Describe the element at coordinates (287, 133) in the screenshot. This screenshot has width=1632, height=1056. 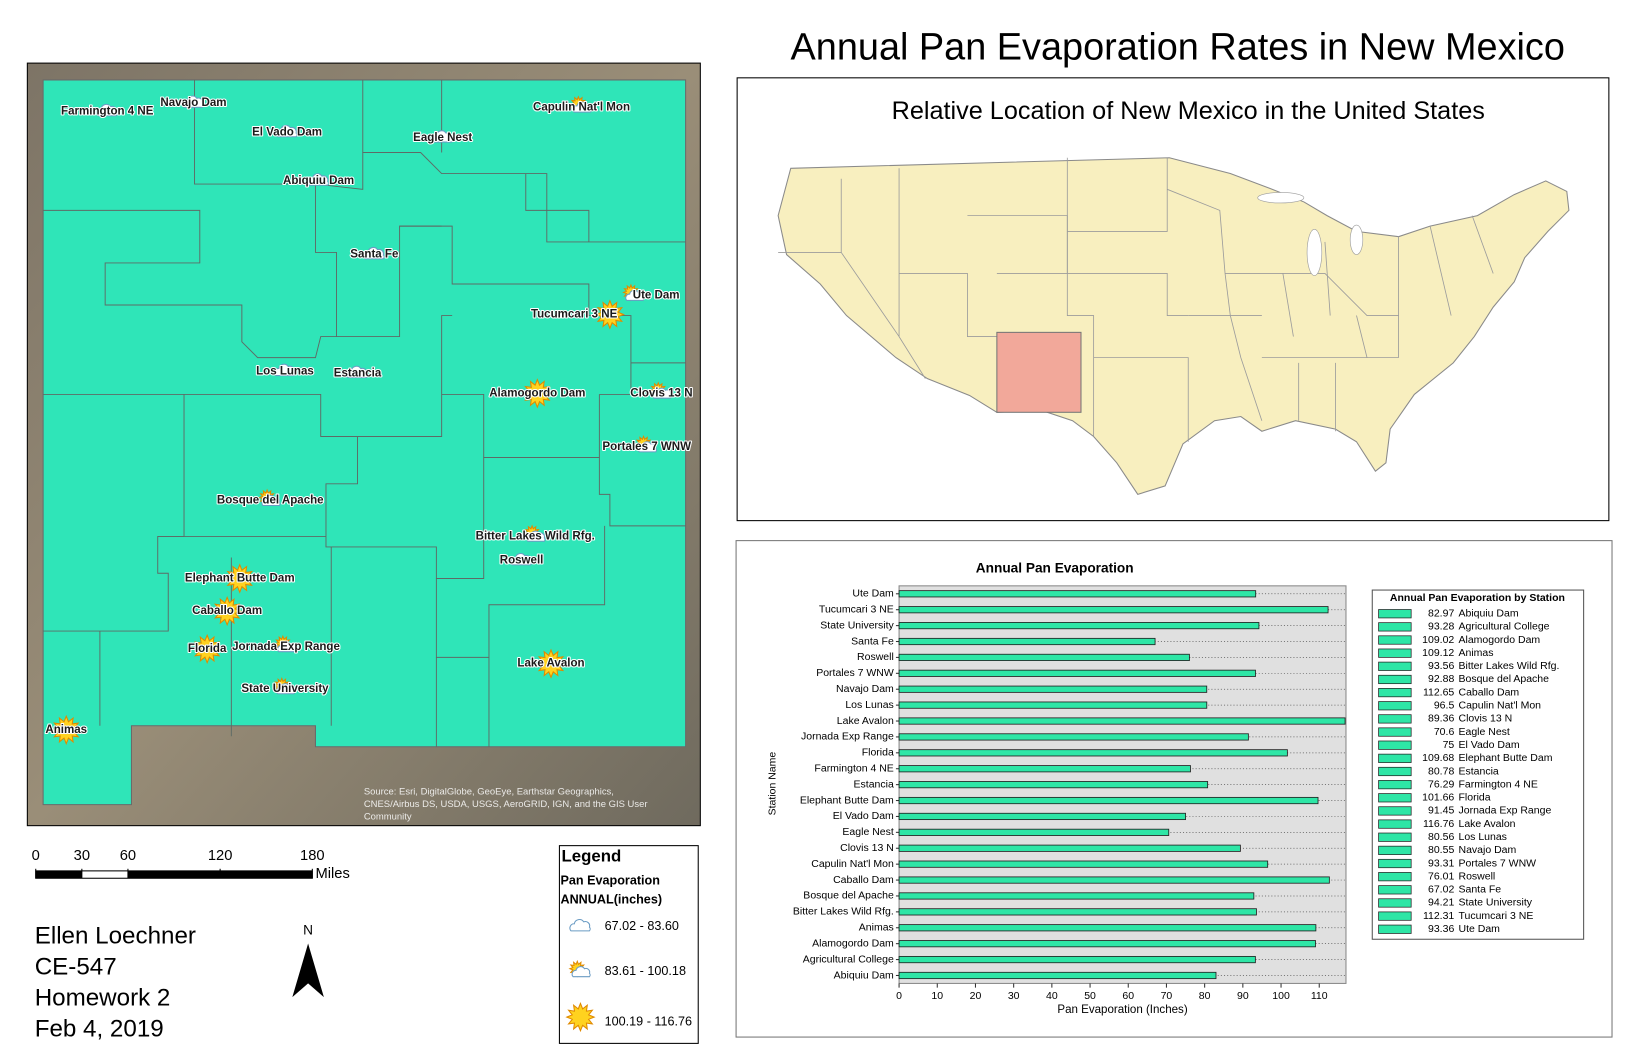
I see `station-label: El Vado Dam` at that location.